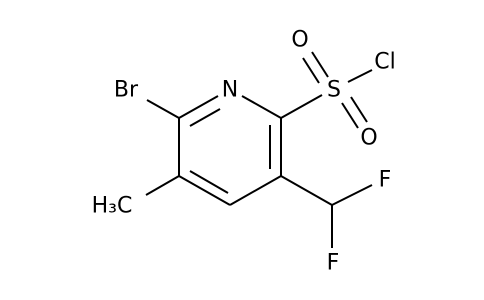 The height and width of the screenshot is (300, 484). What do you see at coordinates (112, 206) in the screenshot?
I see `atom-label: H₃C` at bounding box center [112, 206].